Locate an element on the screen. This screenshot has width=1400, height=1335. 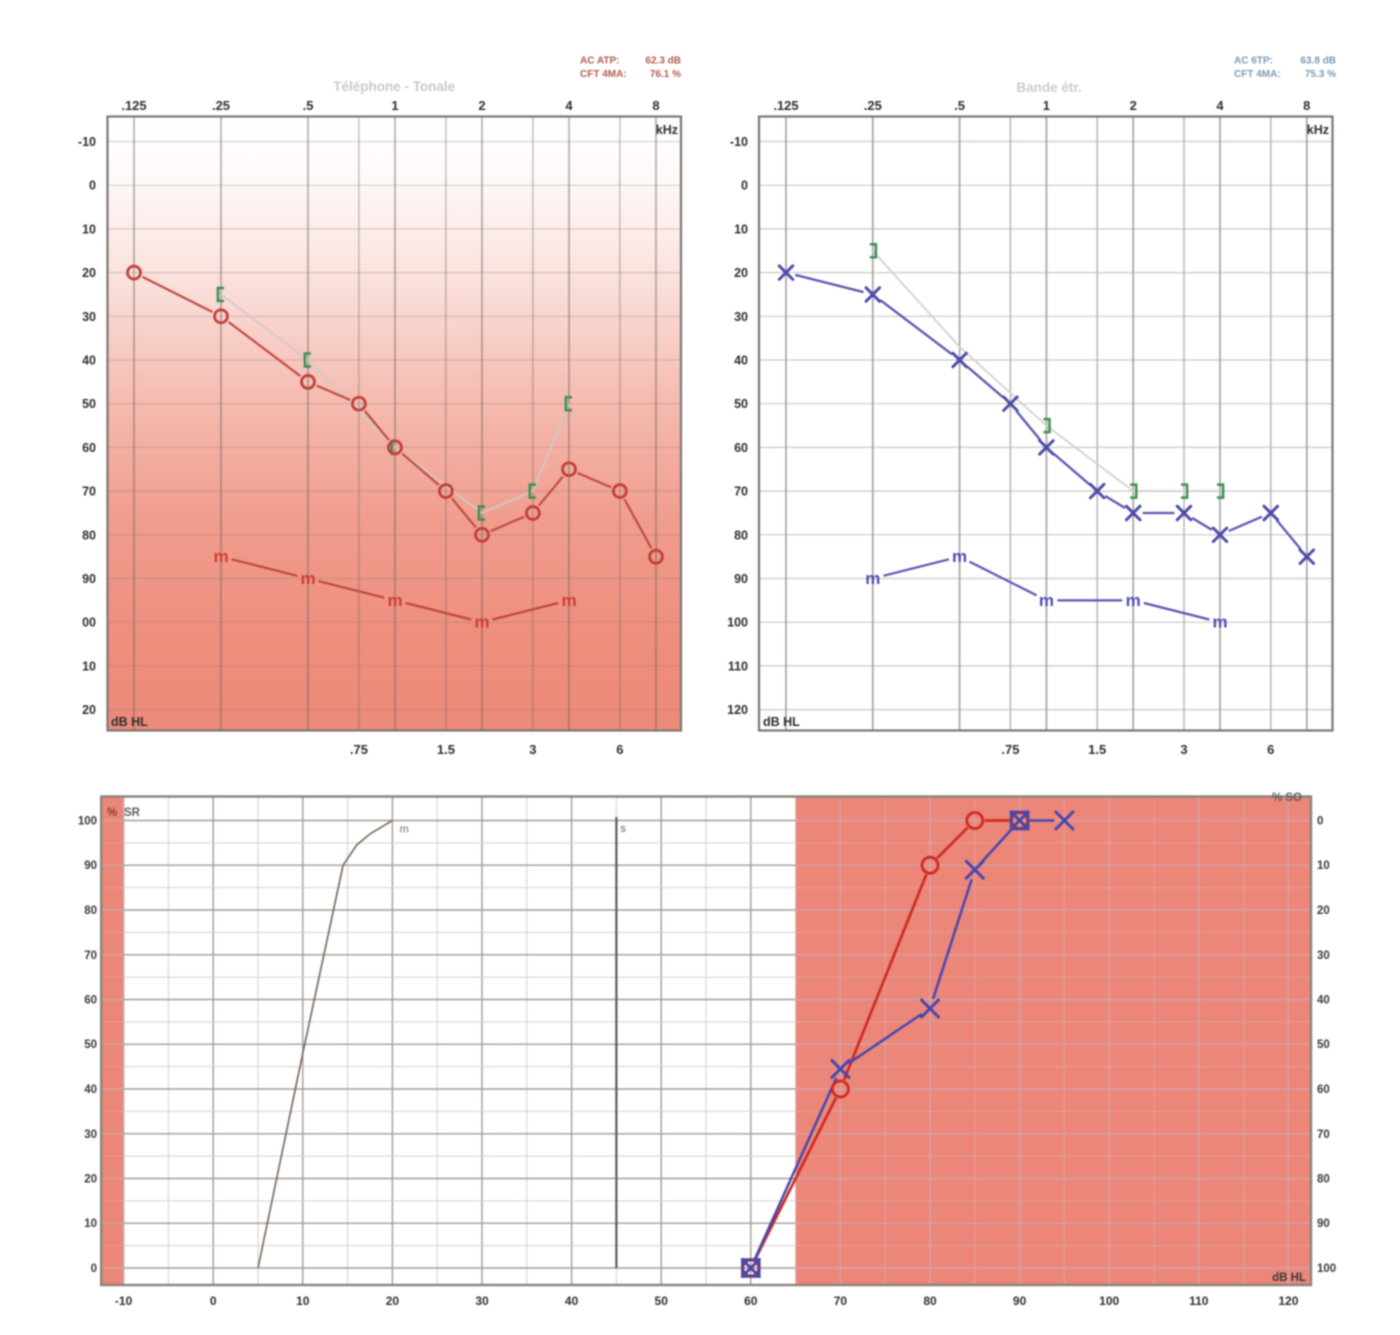
svg-text: s is located at coordinates (623, 829).